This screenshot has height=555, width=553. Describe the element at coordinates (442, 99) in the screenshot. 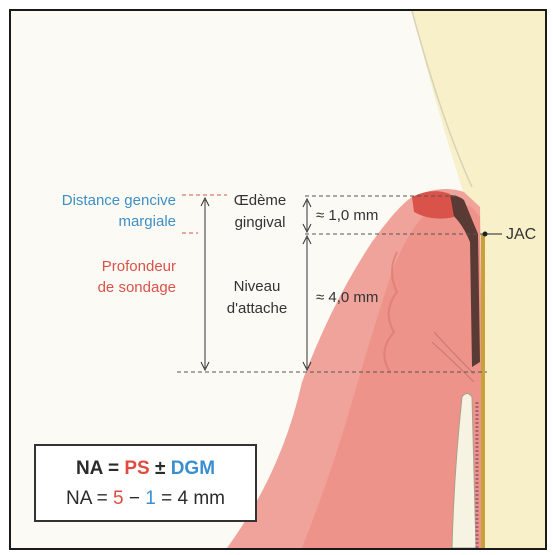

I see `crown-edge` at that location.